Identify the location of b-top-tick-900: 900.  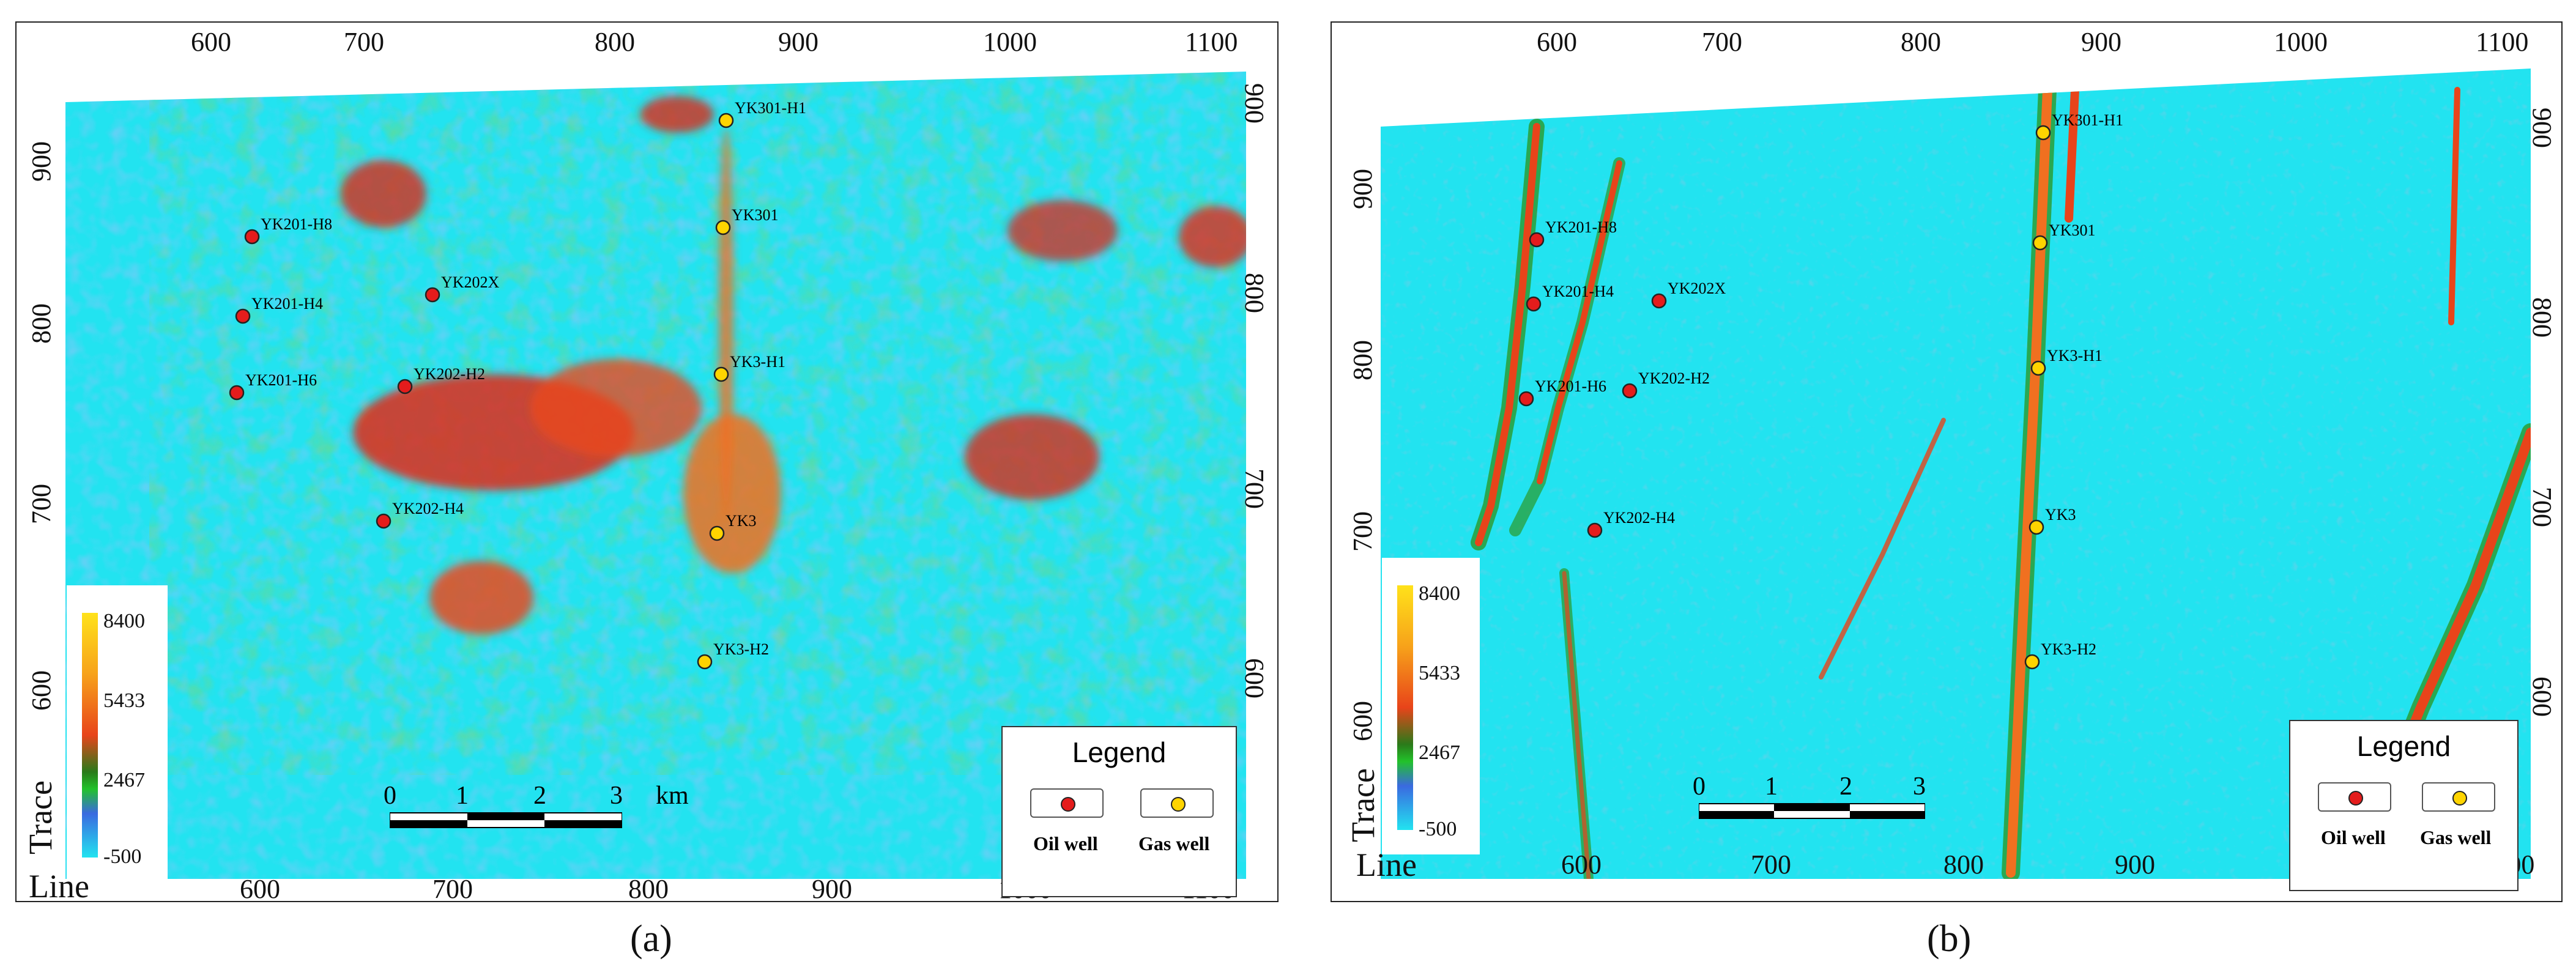
(2101, 42).